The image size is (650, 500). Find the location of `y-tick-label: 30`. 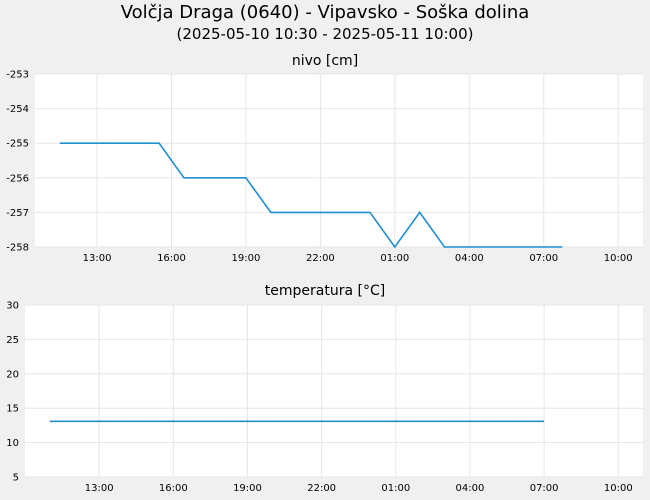

y-tick-label: 30 is located at coordinates (12, 306).